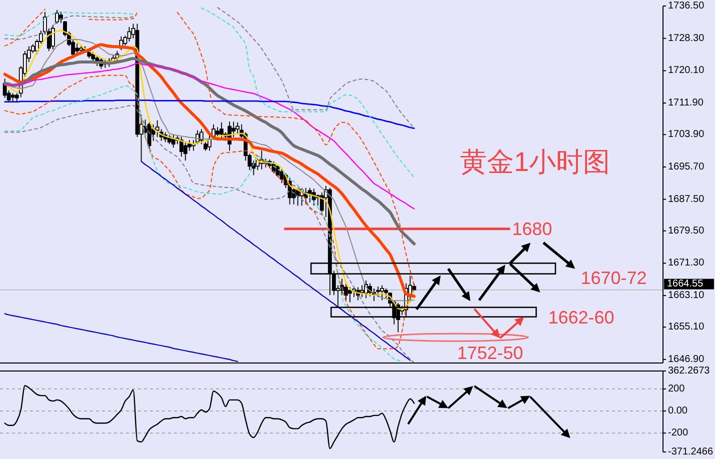 The image size is (715, 459). I want to click on y-tick-label: 1655.10, so click(686, 327).